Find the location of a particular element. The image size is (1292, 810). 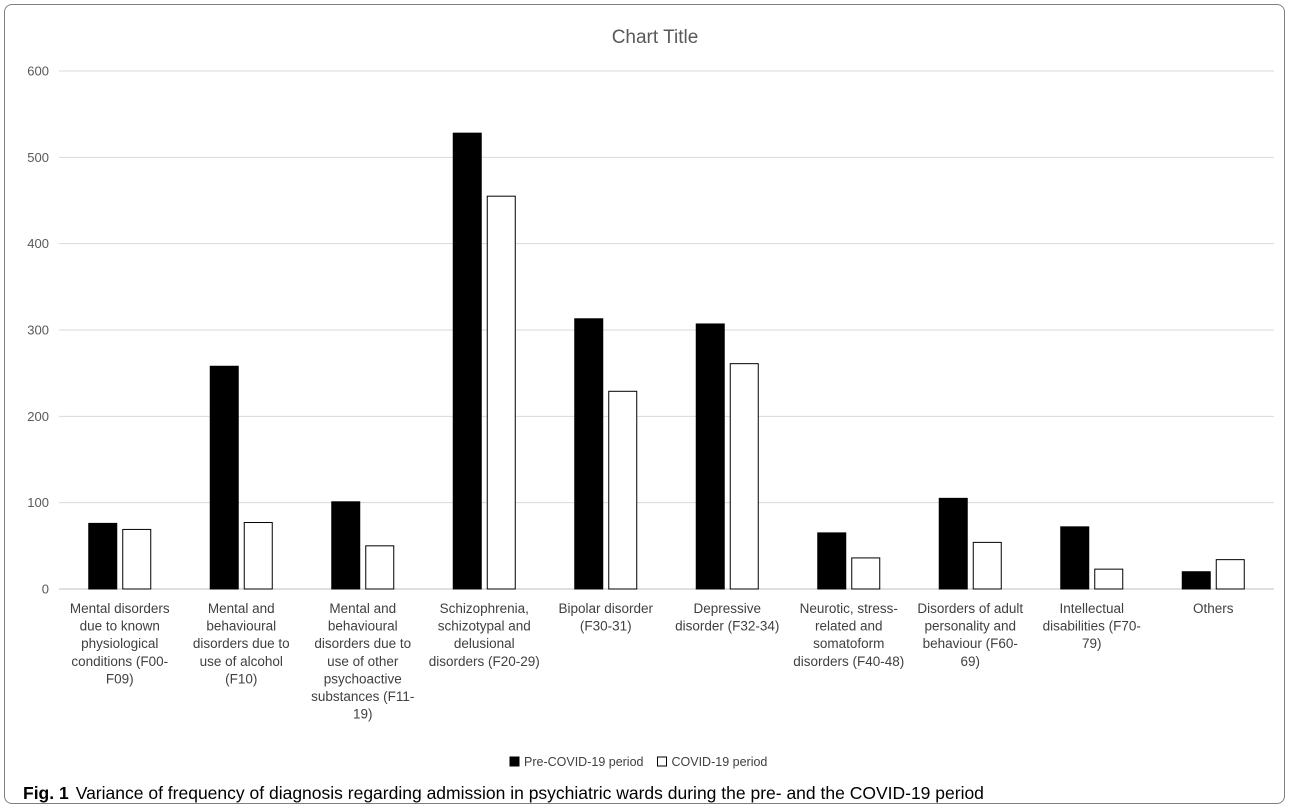

figure-label: Fig. 1 is located at coordinates (46, 793).